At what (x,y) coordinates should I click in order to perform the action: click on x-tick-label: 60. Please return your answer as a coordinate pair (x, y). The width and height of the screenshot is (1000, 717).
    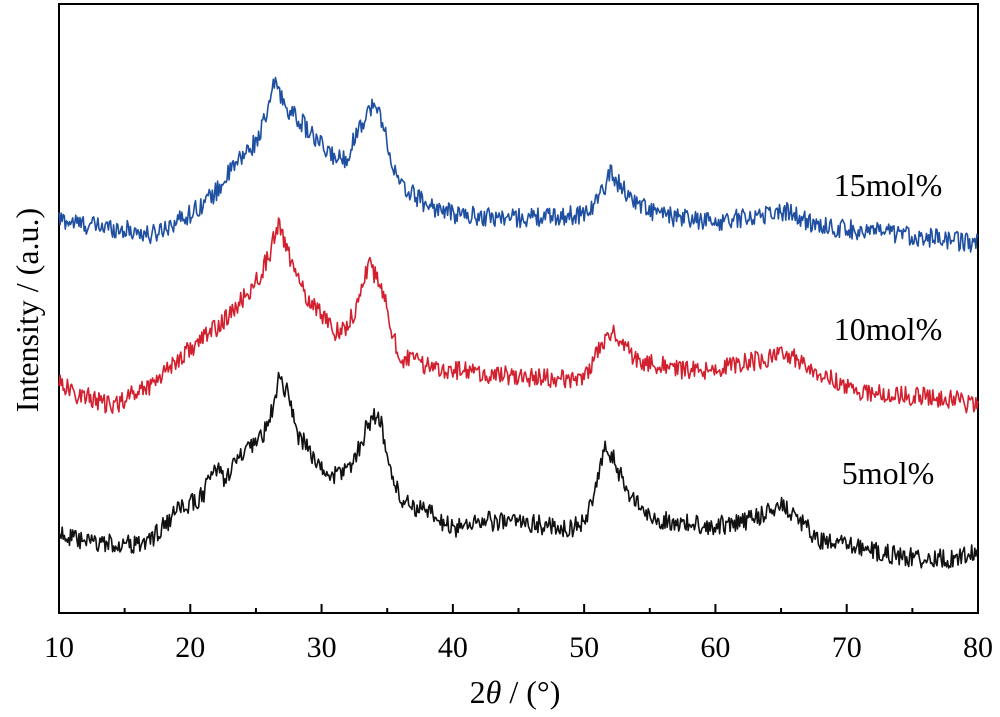
    Looking at the image, I should click on (715, 647).